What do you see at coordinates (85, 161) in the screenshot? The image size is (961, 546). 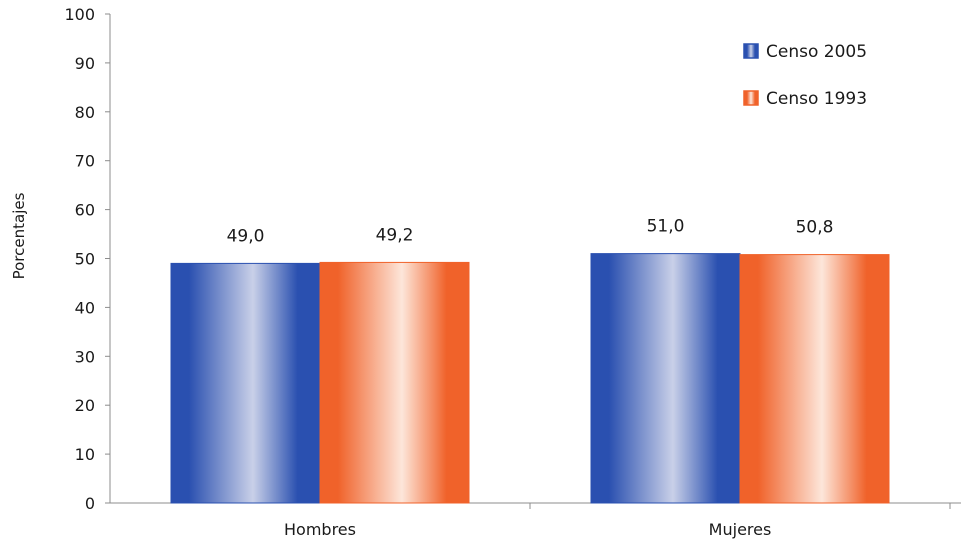 I see `y-tick-label: 70` at bounding box center [85, 161].